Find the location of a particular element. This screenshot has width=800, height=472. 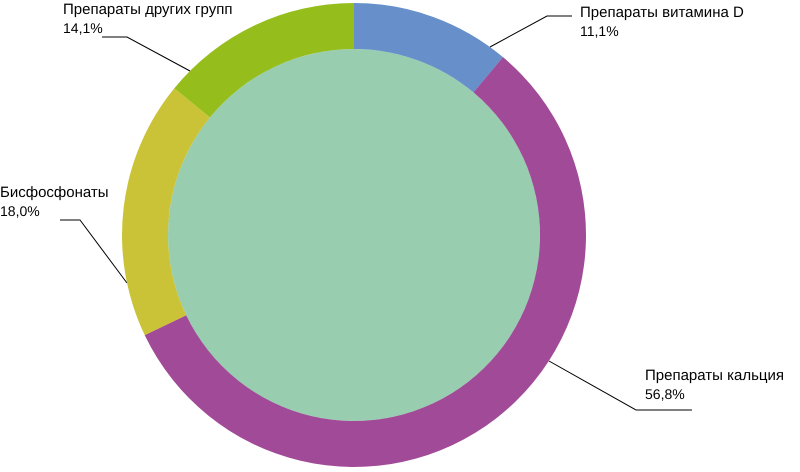

slice-label: Препараты кальция is located at coordinates (714, 375).